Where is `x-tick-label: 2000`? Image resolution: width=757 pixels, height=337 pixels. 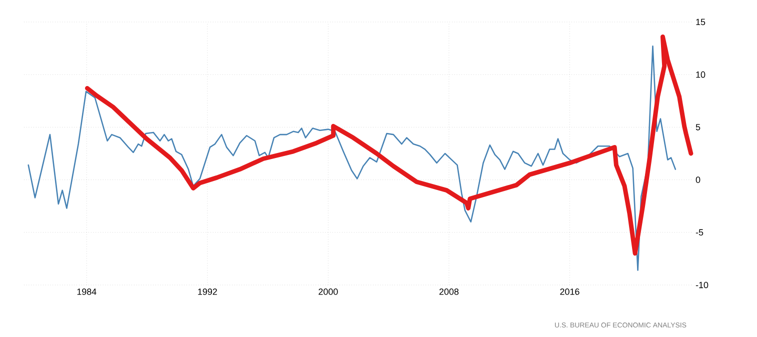 x-tick-label: 2000 is located at coordinates (328, 291).